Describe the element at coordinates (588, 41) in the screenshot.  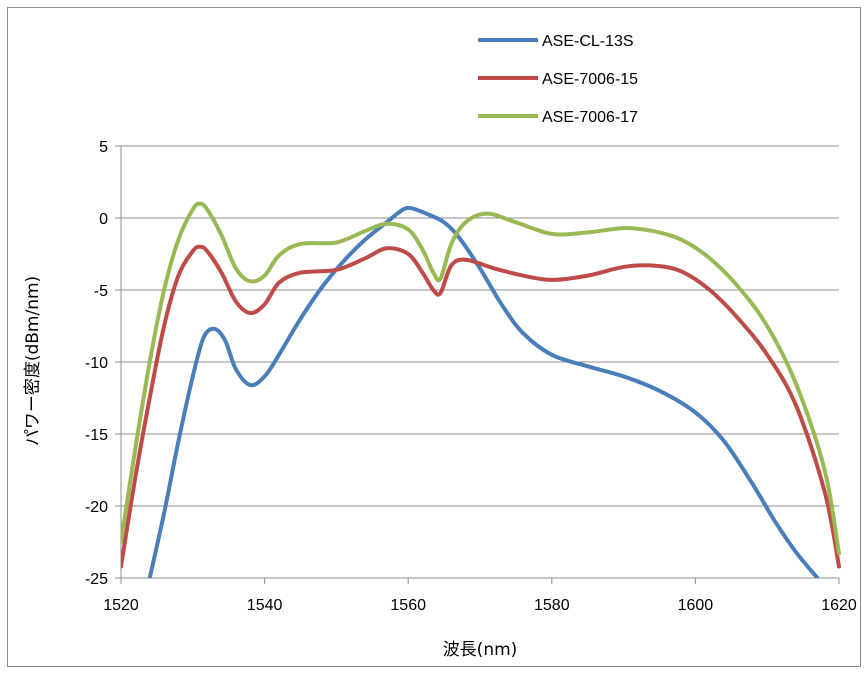
I see `legend-label: ASE-CL-13S` at that location.